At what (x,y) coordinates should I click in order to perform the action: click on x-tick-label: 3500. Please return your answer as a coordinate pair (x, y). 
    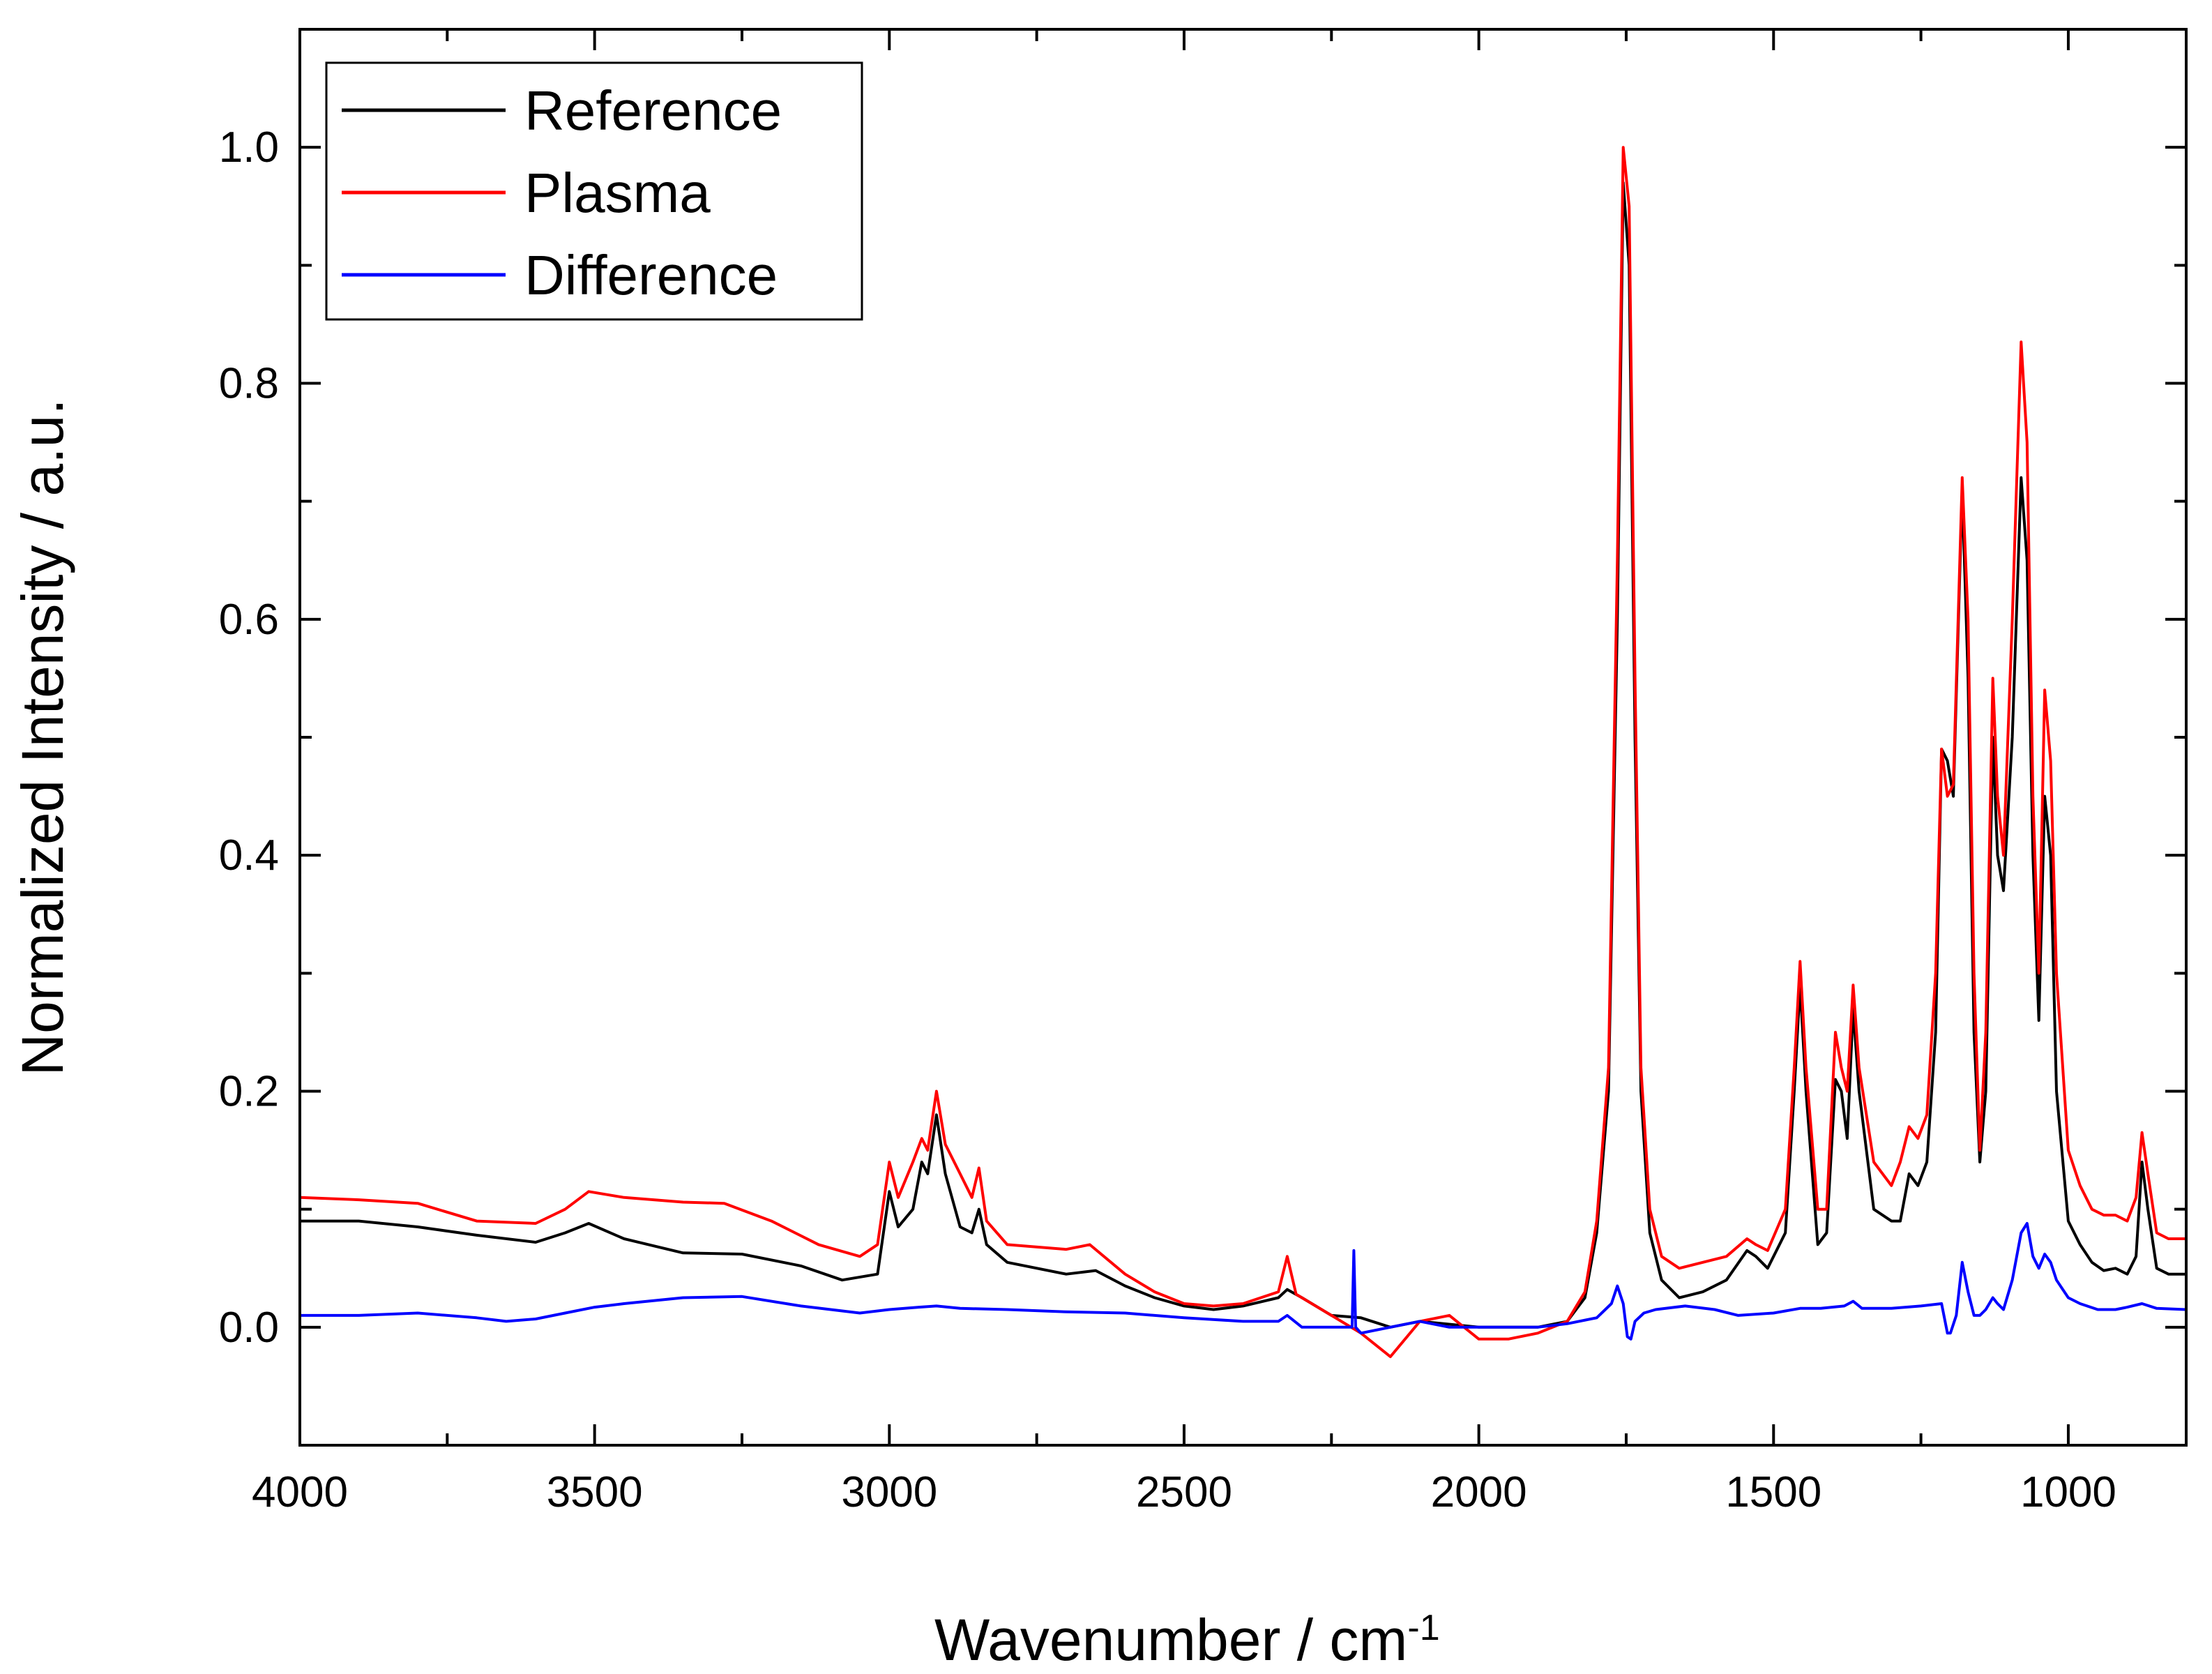
    Looking at the image, I should click on (595, 1492).